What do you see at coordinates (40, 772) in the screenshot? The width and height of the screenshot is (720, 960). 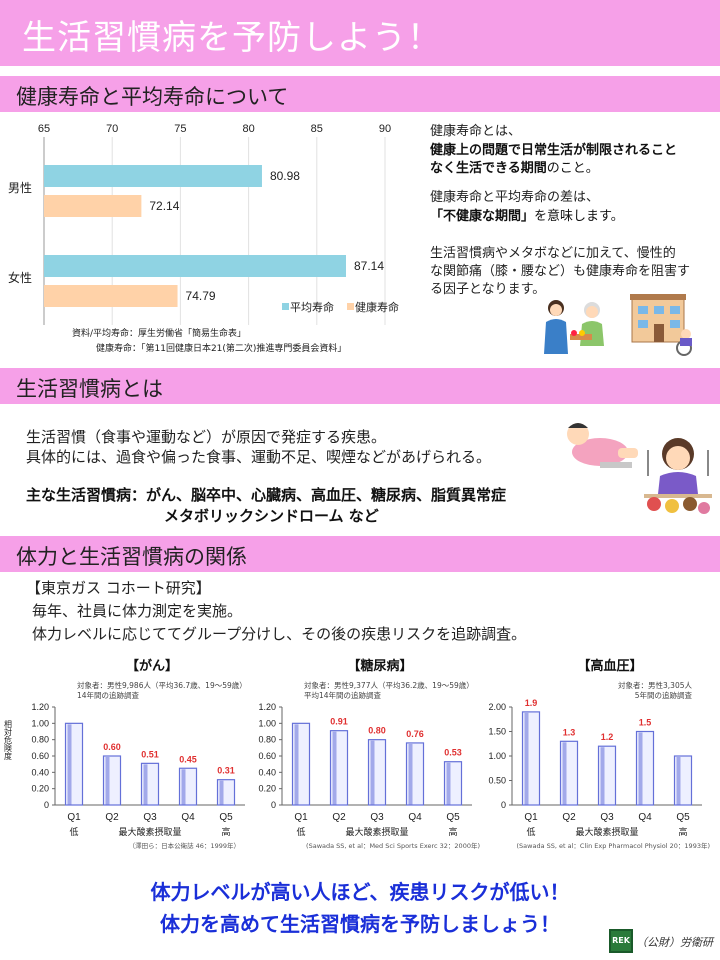 I see `y-tick-label: 0.40` at bounding box center [40, 772].